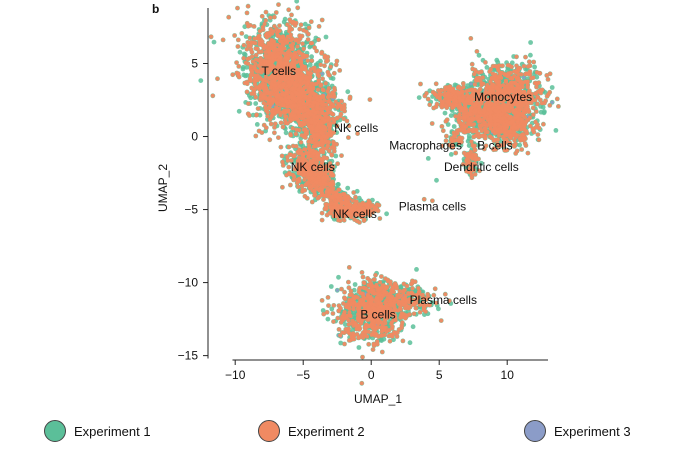 Image resolution: width=679 pixels, height=452 pixels. Describe the element at coordinates (155, 9) in the screenshot. I see `panel-label: b` at that location.